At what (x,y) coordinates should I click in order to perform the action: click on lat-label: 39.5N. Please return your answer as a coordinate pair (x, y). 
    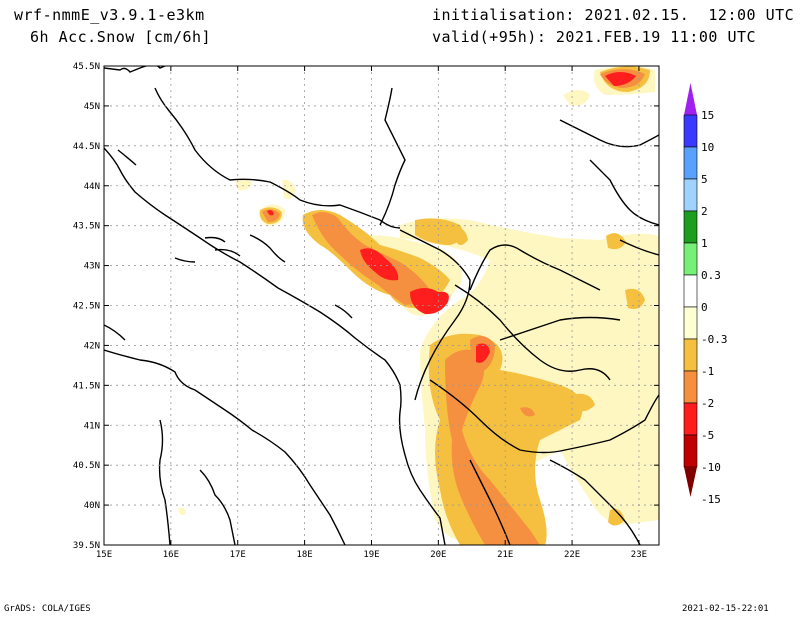
    Looking at the image, I should click on (86, 546).